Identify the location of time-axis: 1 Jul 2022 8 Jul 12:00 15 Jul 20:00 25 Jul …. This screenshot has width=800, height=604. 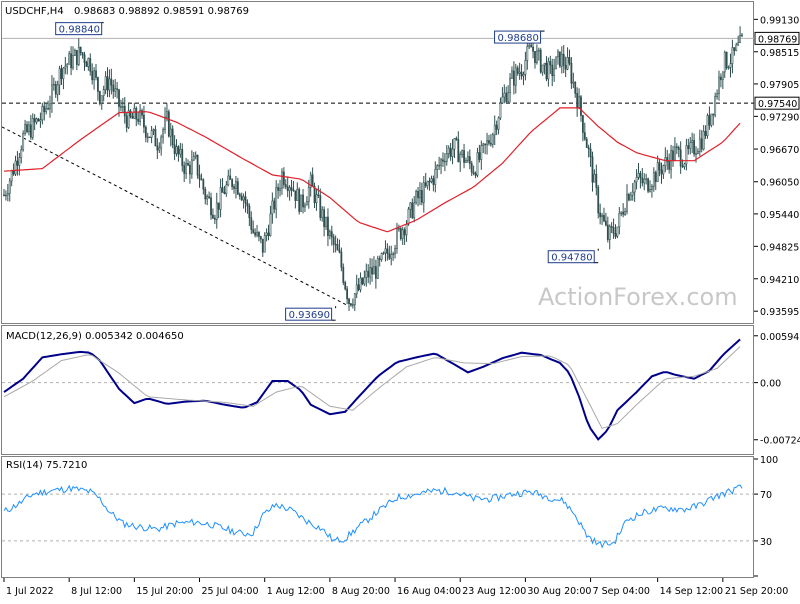
(395, 587).